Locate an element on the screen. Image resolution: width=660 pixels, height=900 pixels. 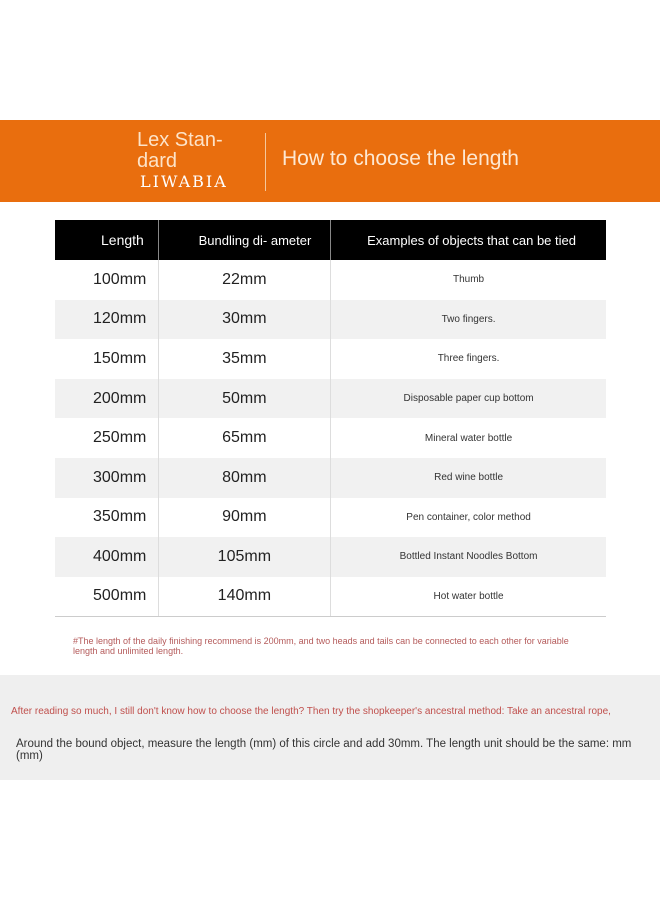
brand: Lex Stan- dard LIWABIA is located at coordinates (182, 161).